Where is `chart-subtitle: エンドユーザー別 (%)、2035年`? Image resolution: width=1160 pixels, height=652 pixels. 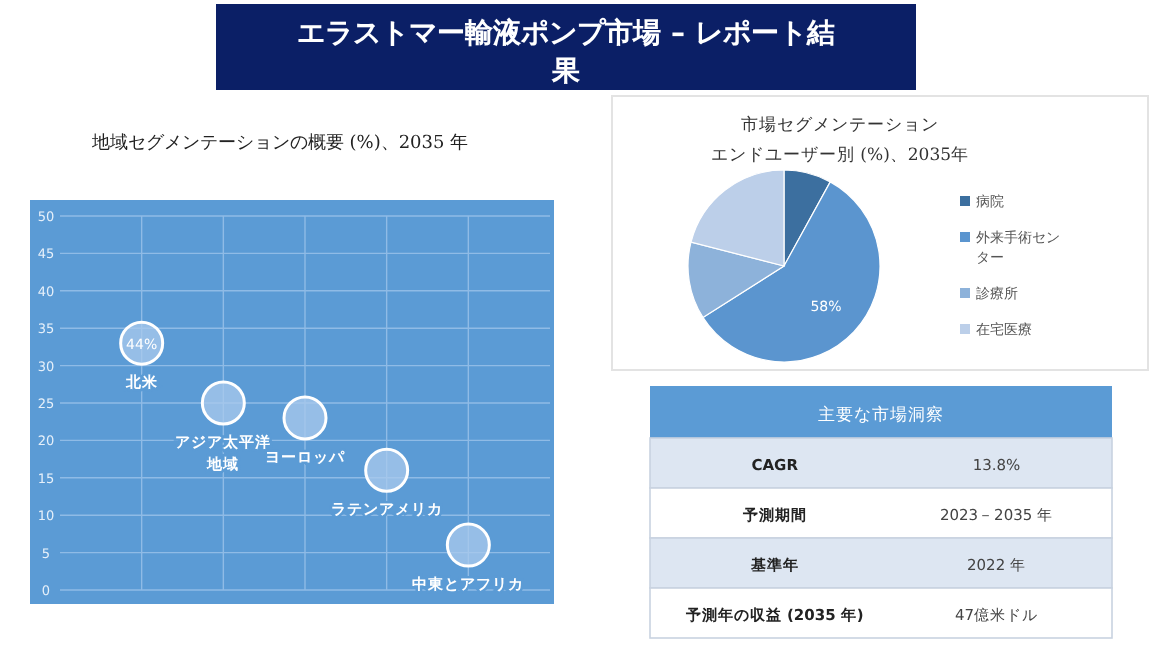
chart-subtitle: エンドユーザー別 (%)、2035年 is located at coordinates (840, 155).